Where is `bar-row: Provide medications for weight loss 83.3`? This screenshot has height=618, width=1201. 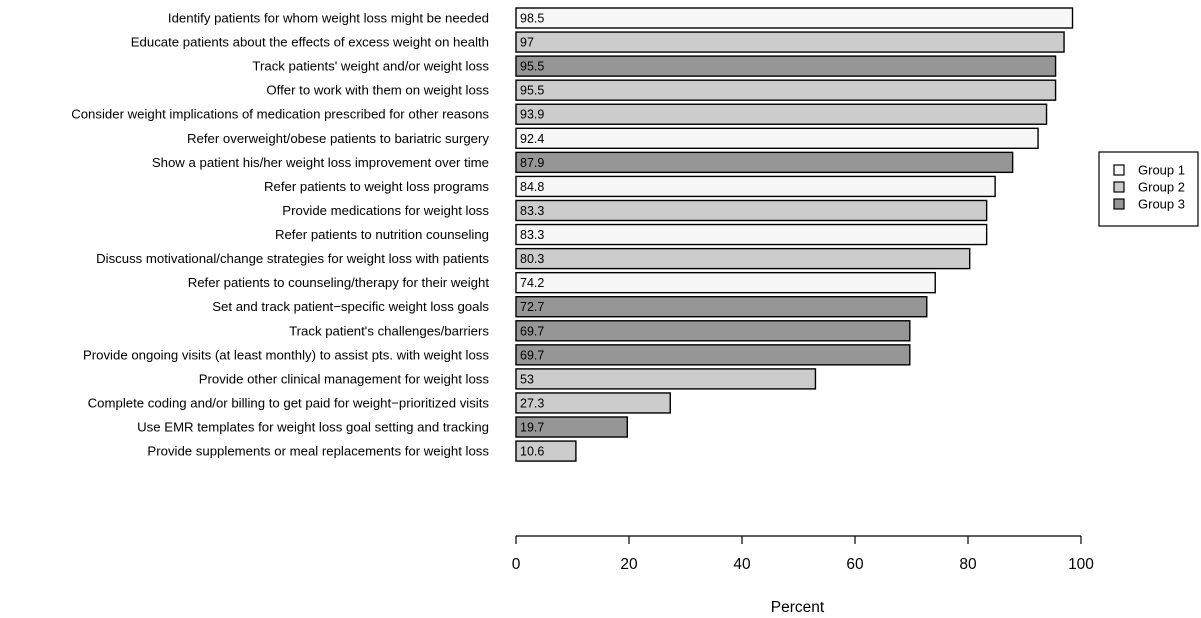 bar-row: Provide medications for weight loss 83.3 is located at coordinates (635, 210).